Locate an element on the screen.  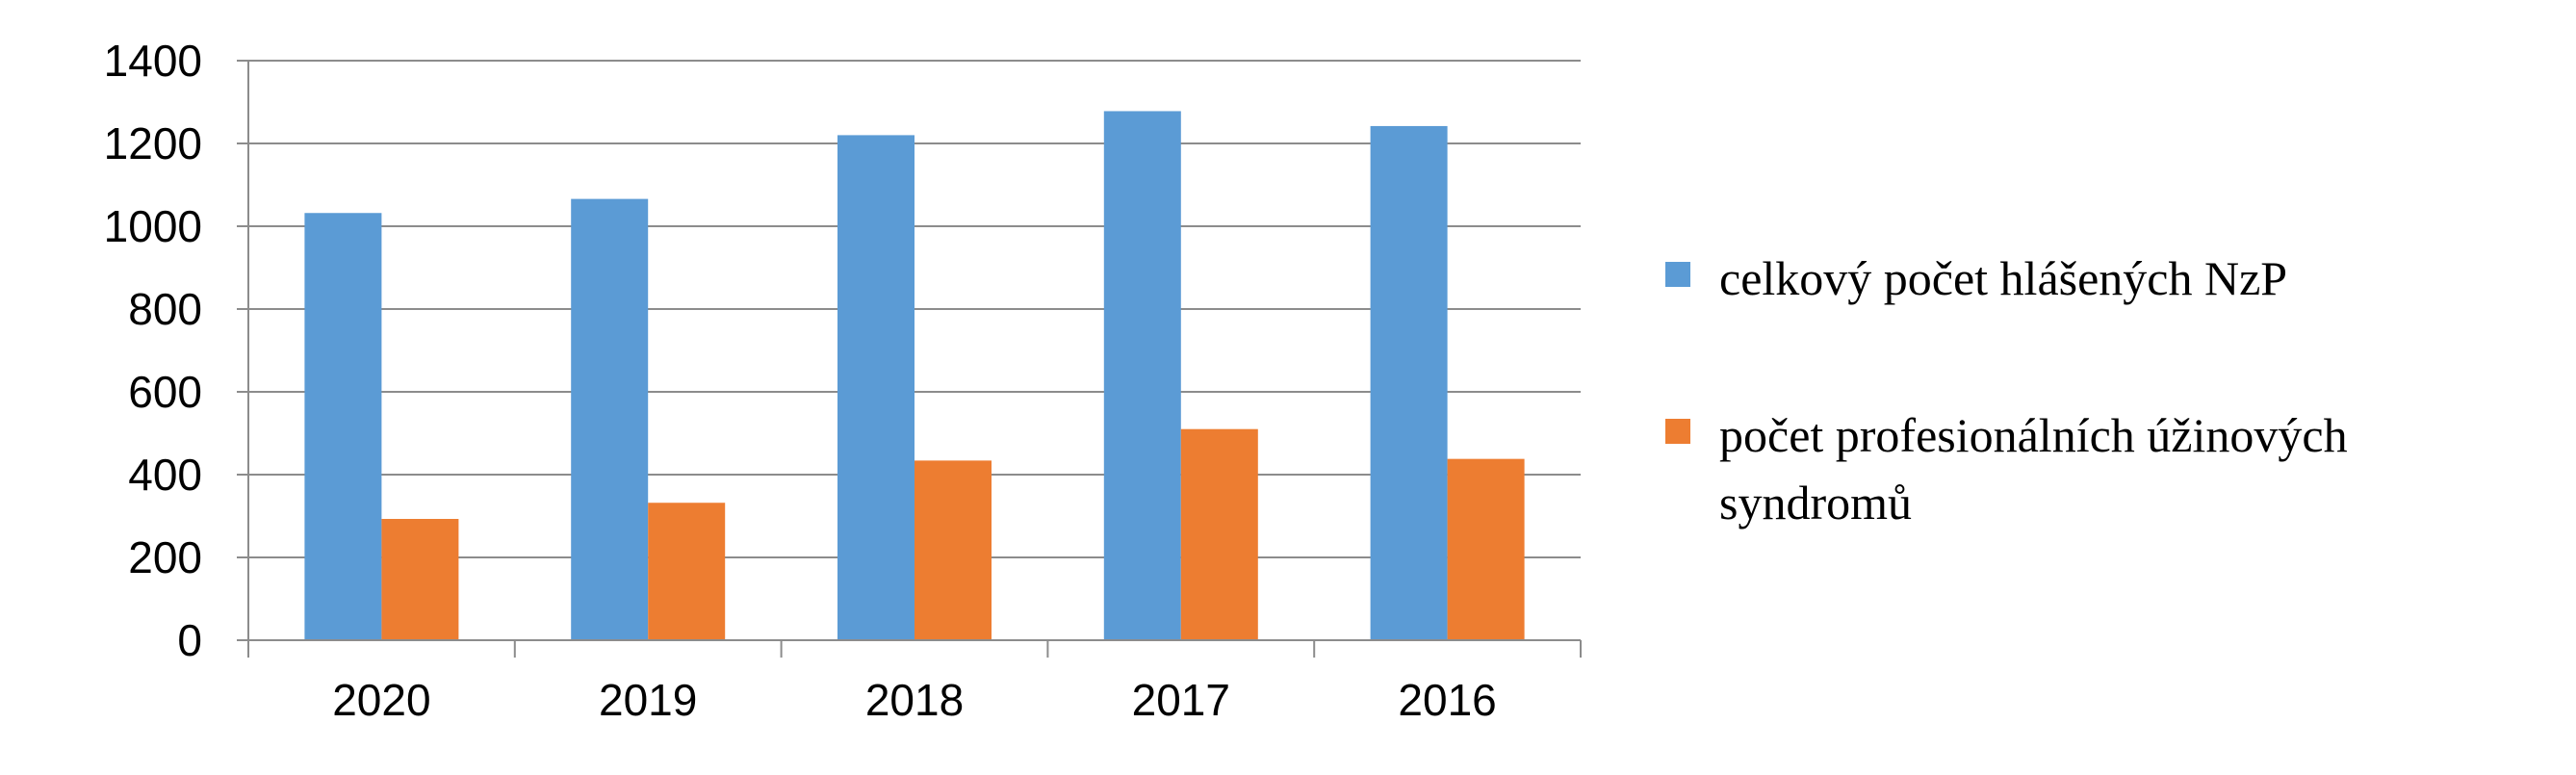
x-tick-label: 2019 is located at coordinates (648, 700).